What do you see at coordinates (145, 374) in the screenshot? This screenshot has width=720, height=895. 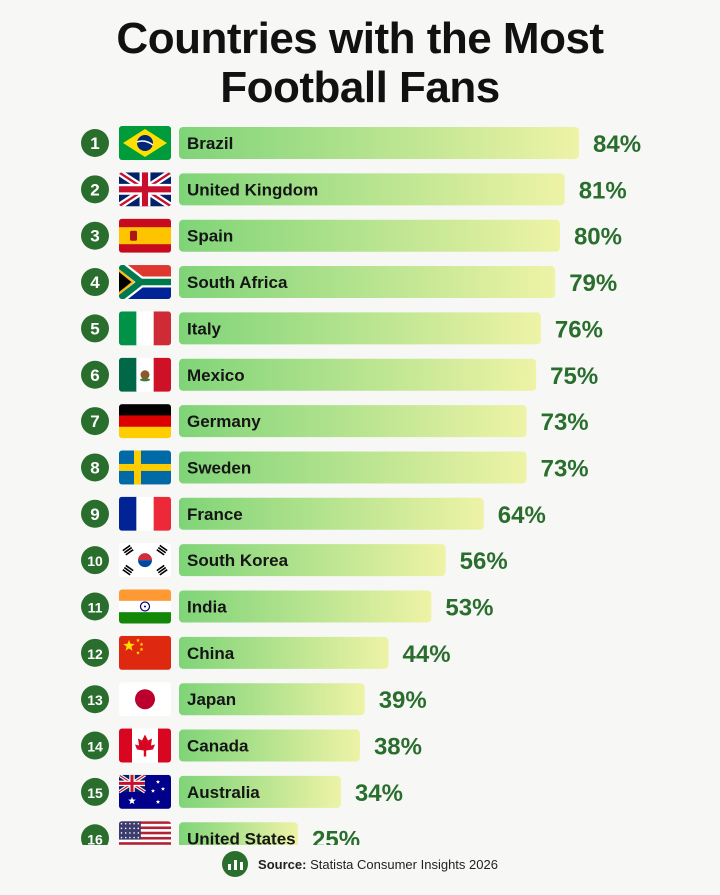 I see `mexico-flag-icon` at bounding box center [145, 374].